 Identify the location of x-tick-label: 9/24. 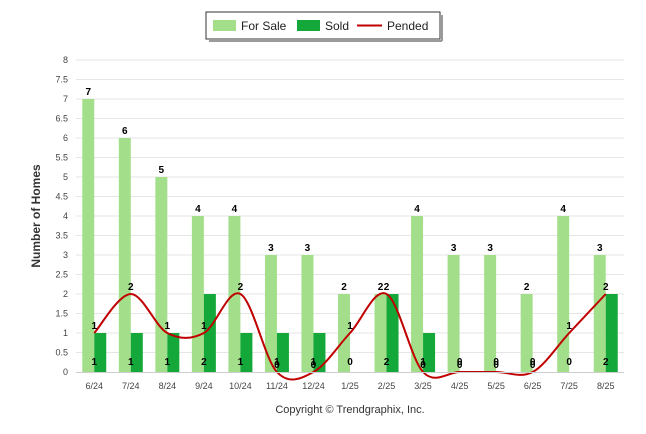
(204, 386).